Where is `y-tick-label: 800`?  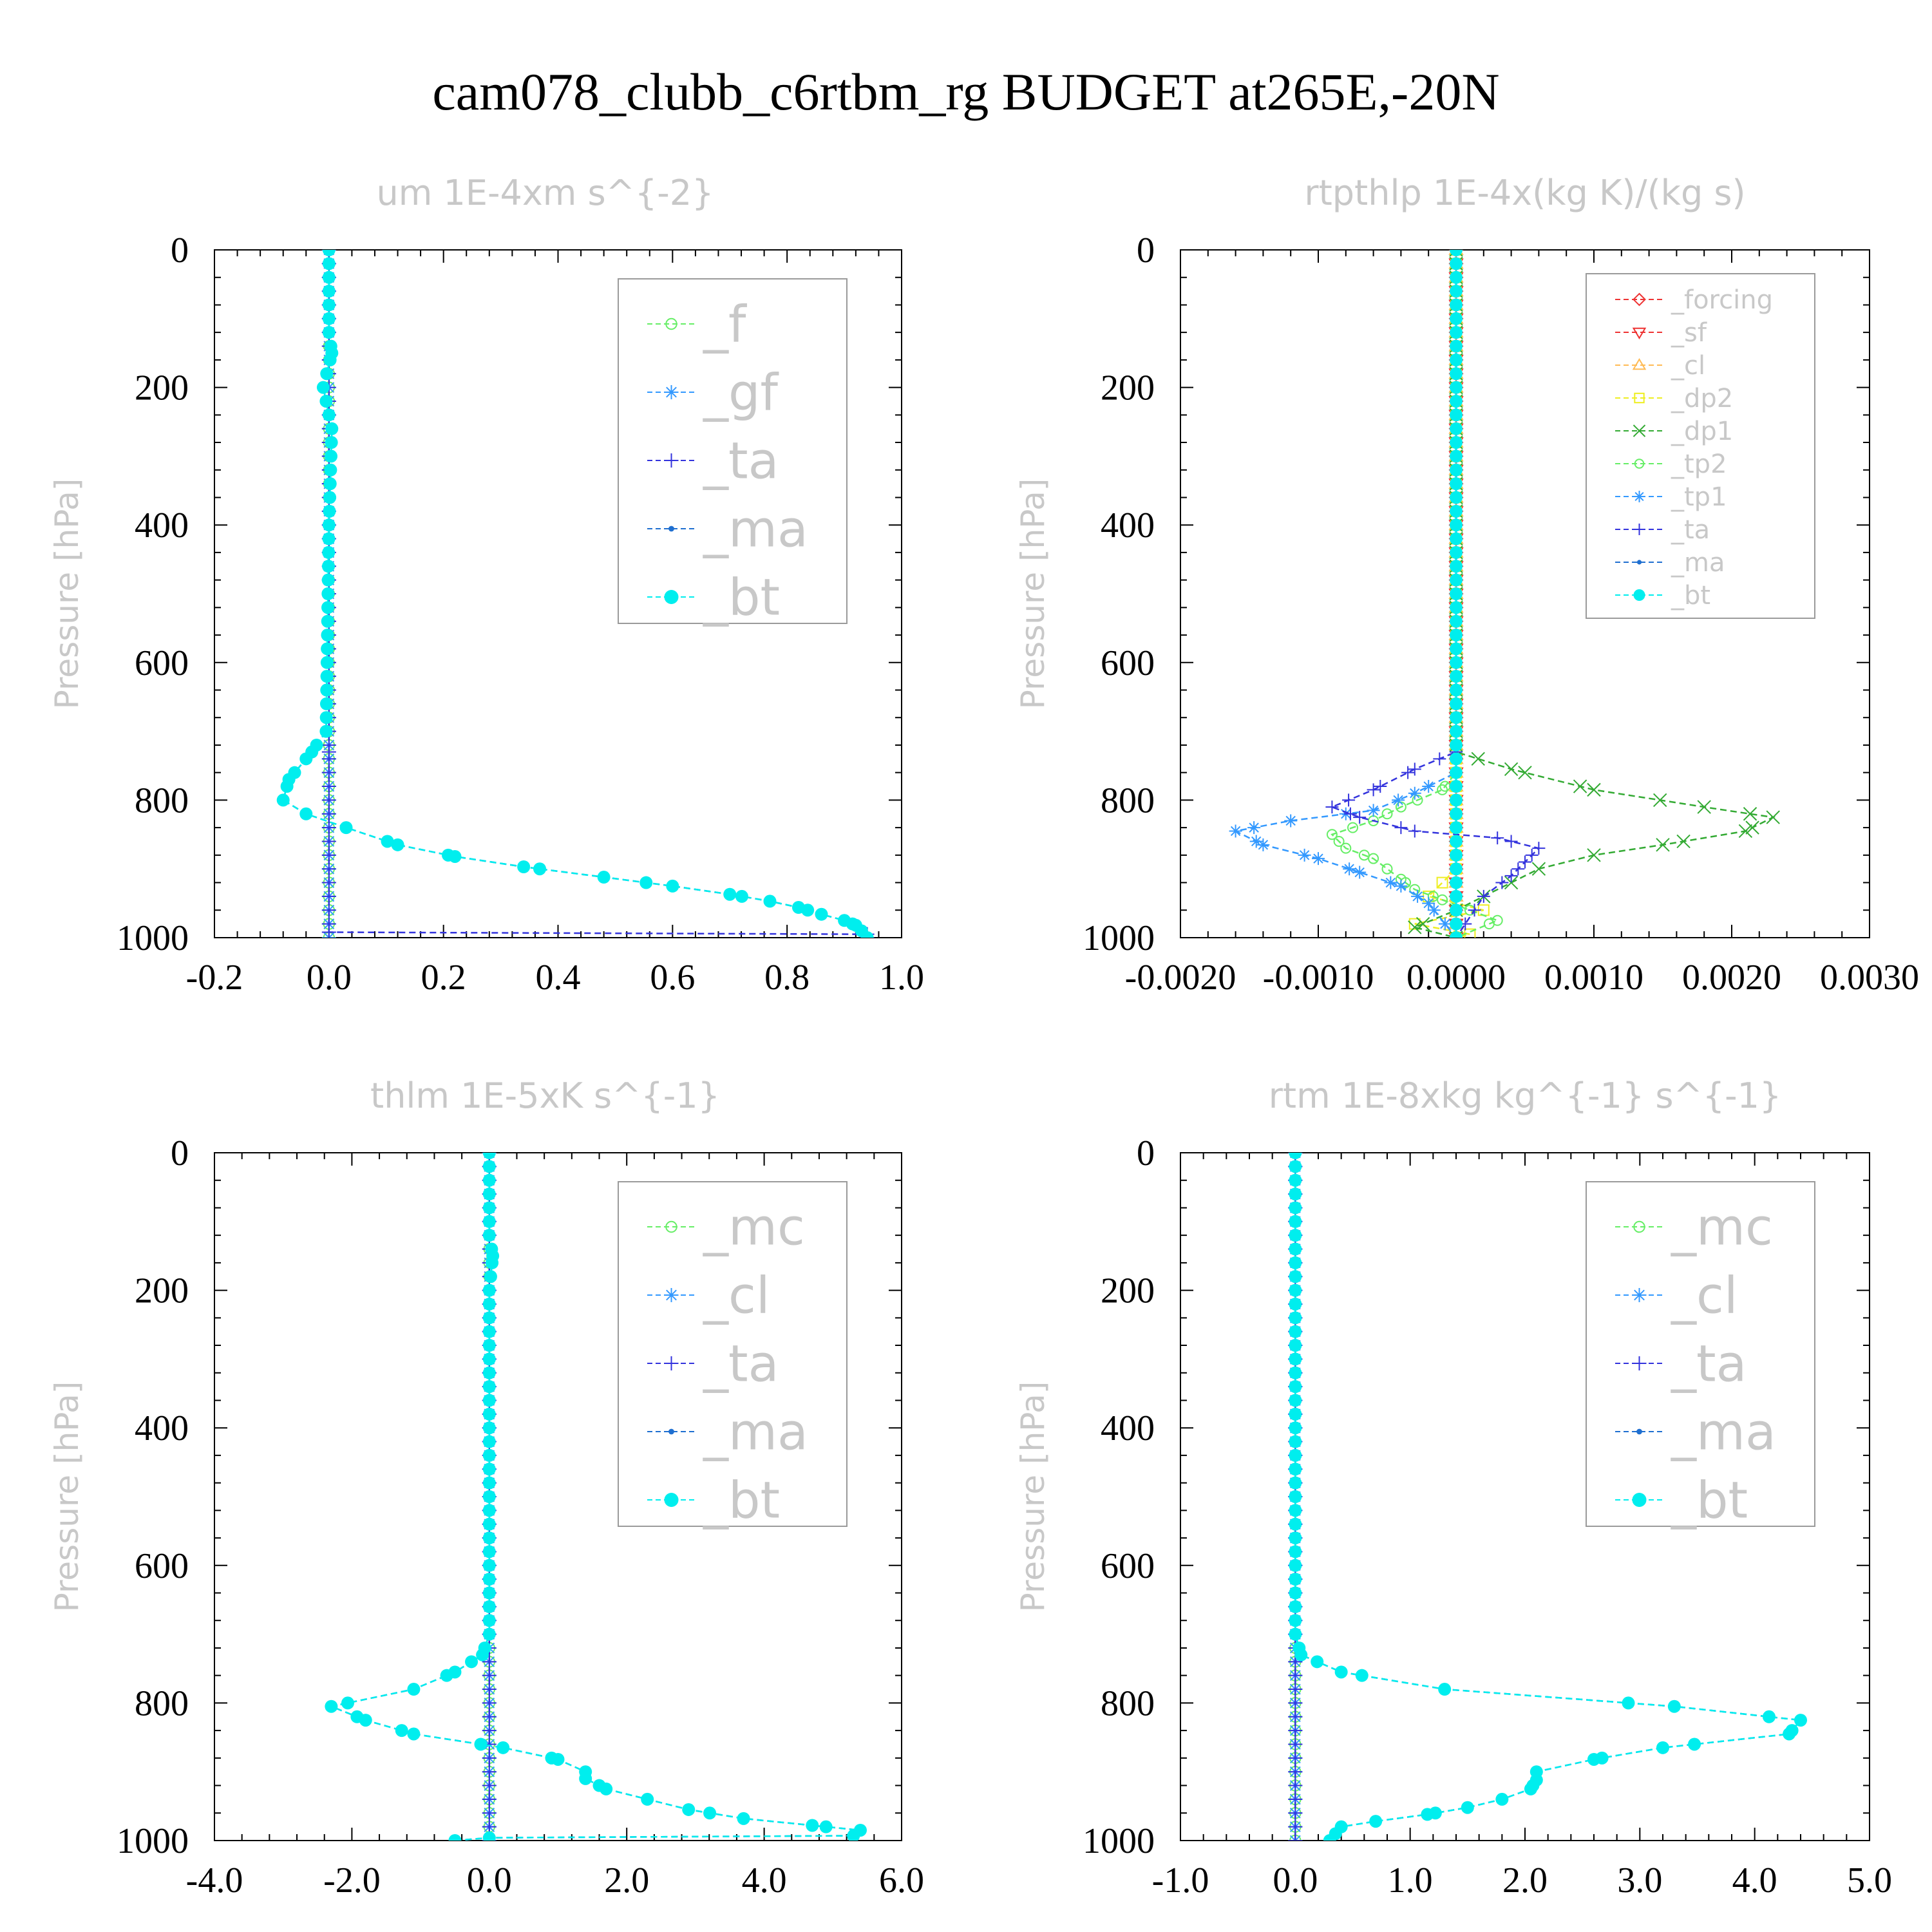 y-tick-label: 800 is located at coordinates (1128, 1703).